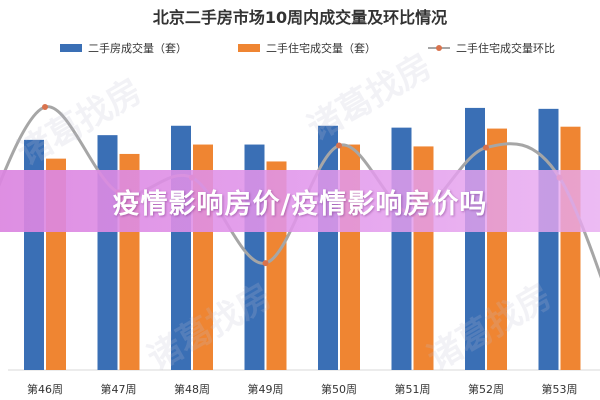  I want to click on legend-swatch-line, so click(439, 48).